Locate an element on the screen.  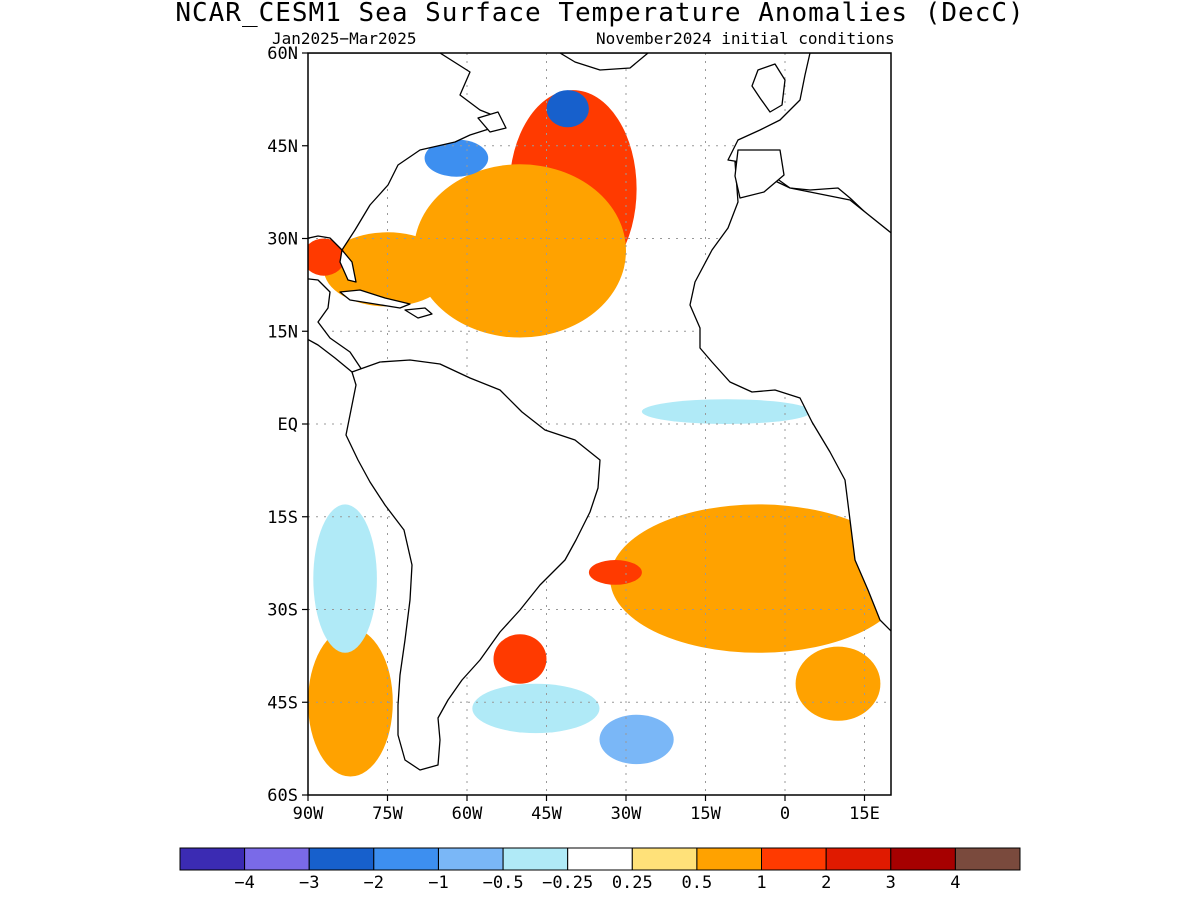
colorbar-label: 4 is located at coordinates (955, 883).